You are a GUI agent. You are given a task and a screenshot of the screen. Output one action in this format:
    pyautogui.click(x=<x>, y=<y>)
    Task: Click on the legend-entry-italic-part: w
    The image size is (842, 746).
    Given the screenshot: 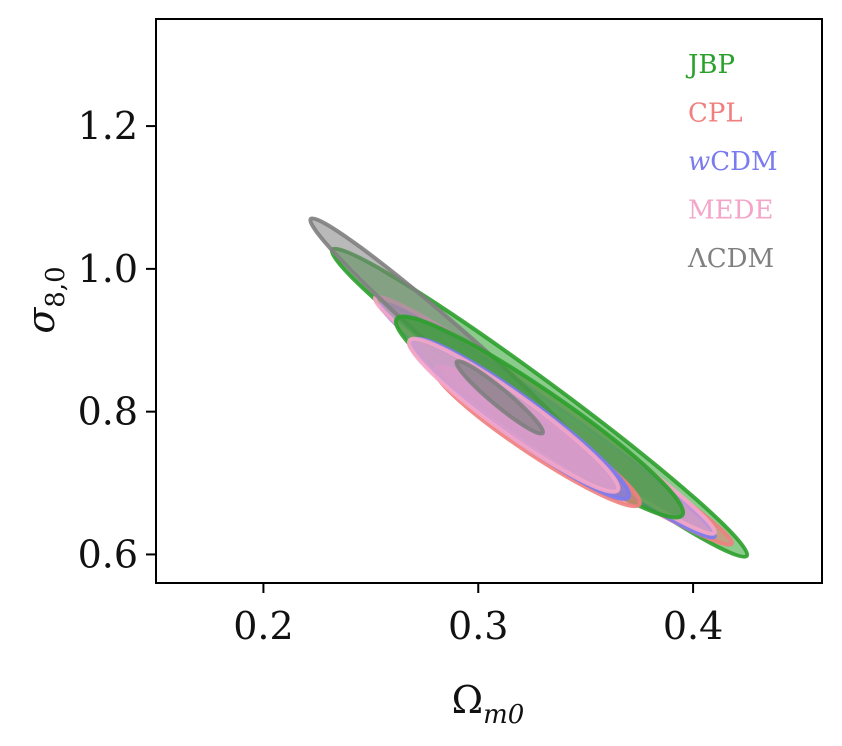 What is the action you would take?
    pyautogui.click(x=699, y=162)
    